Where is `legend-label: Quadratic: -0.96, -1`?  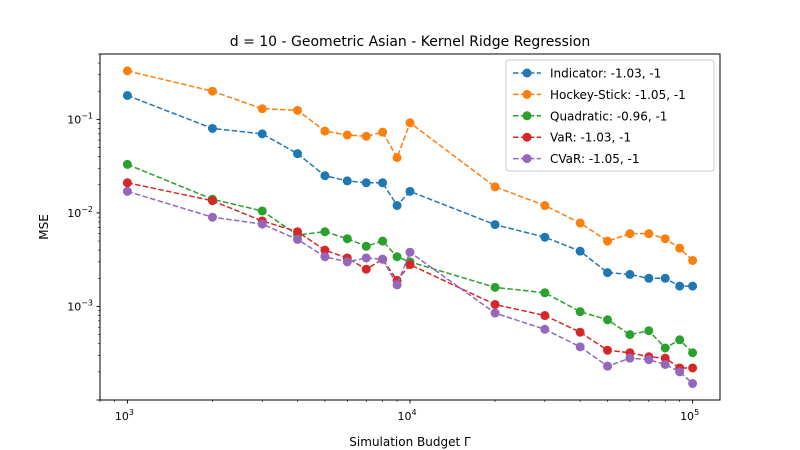 legend-label: Quadratic: -0.96, -1 is located at coordinates (608, 116).